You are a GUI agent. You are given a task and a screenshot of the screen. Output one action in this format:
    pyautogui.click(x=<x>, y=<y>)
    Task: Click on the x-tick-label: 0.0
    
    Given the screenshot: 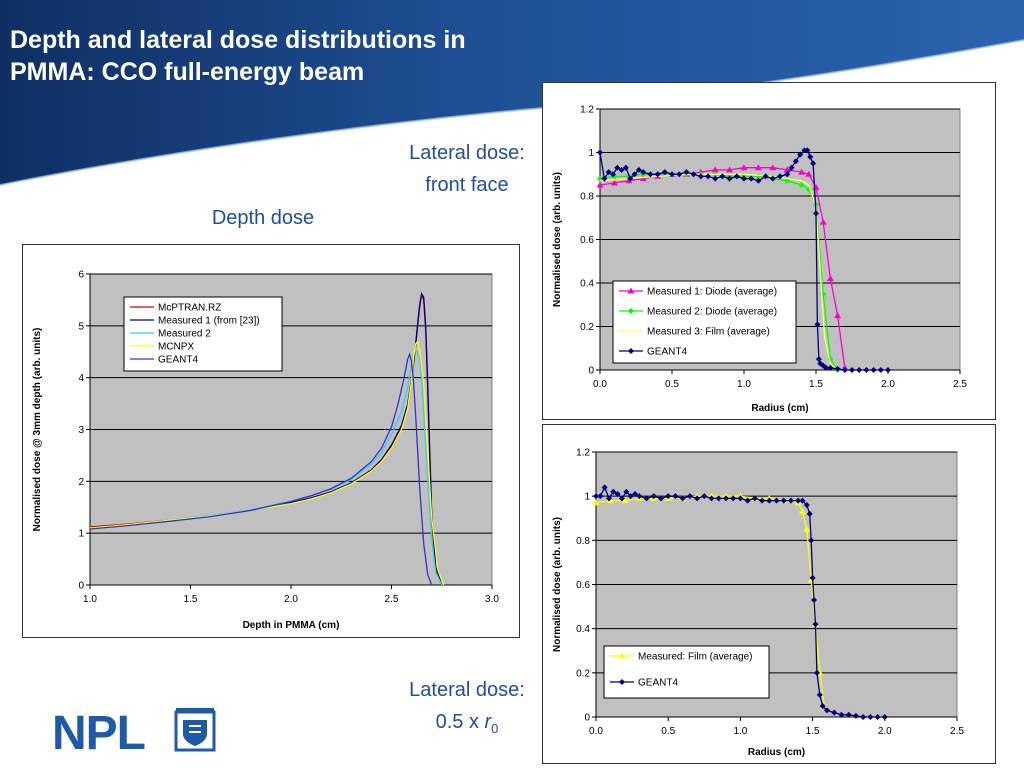 What is the action you would take?
    pyautogui.click(x=600, y=384)
    